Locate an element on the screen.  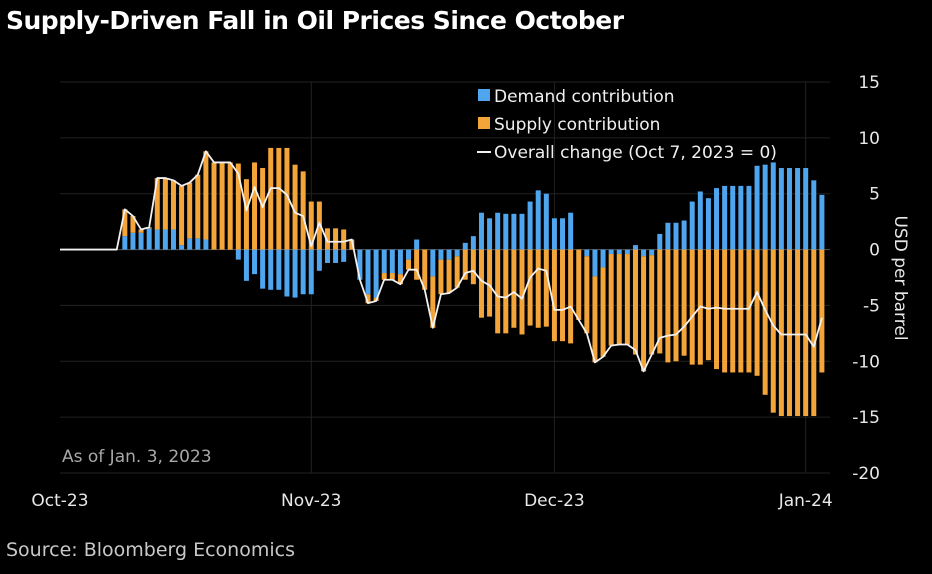
y-axis-label: USD per barrel is located at coordinates (900, 277).